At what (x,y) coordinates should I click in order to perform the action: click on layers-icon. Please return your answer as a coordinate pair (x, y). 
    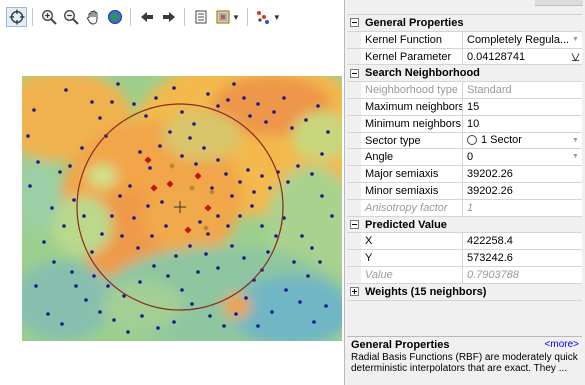
    Looking at the image, I should click on (222, 17).